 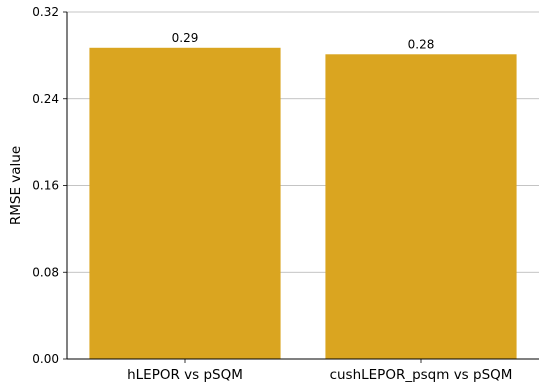 I want to click on y-tick-label: 0.08, so click(x=45, y=272).